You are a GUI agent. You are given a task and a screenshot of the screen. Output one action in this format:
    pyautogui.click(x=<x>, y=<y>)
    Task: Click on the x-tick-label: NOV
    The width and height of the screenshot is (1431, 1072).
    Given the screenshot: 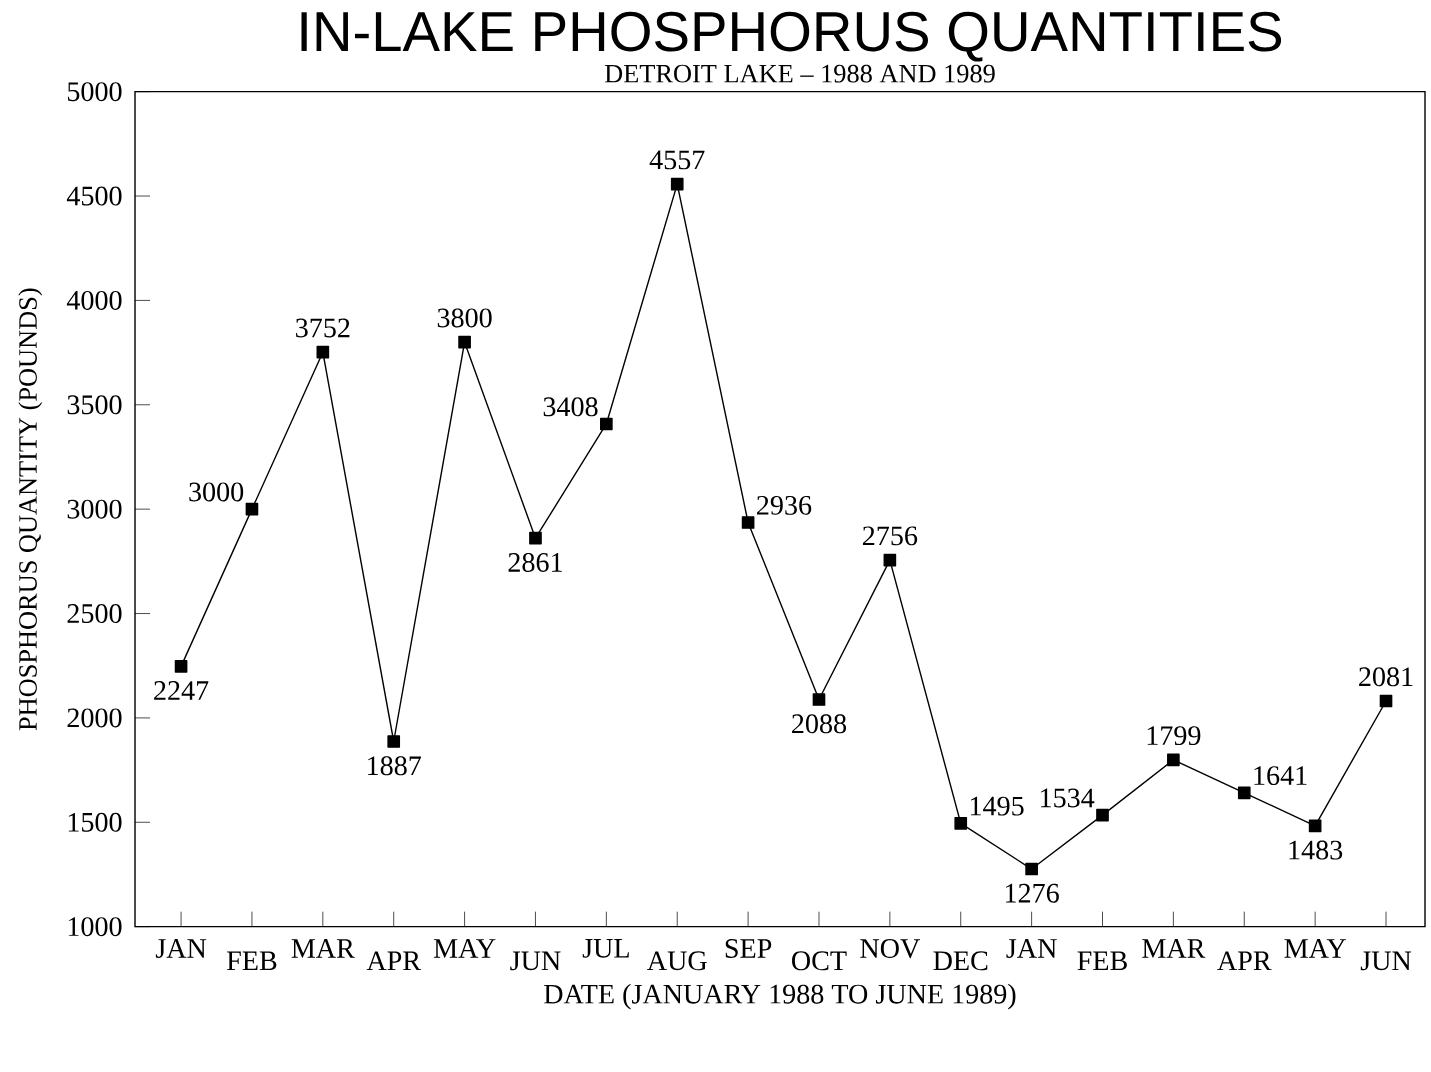 What is the action you would take?
    pyautogui.click(x=890, y=949)
    